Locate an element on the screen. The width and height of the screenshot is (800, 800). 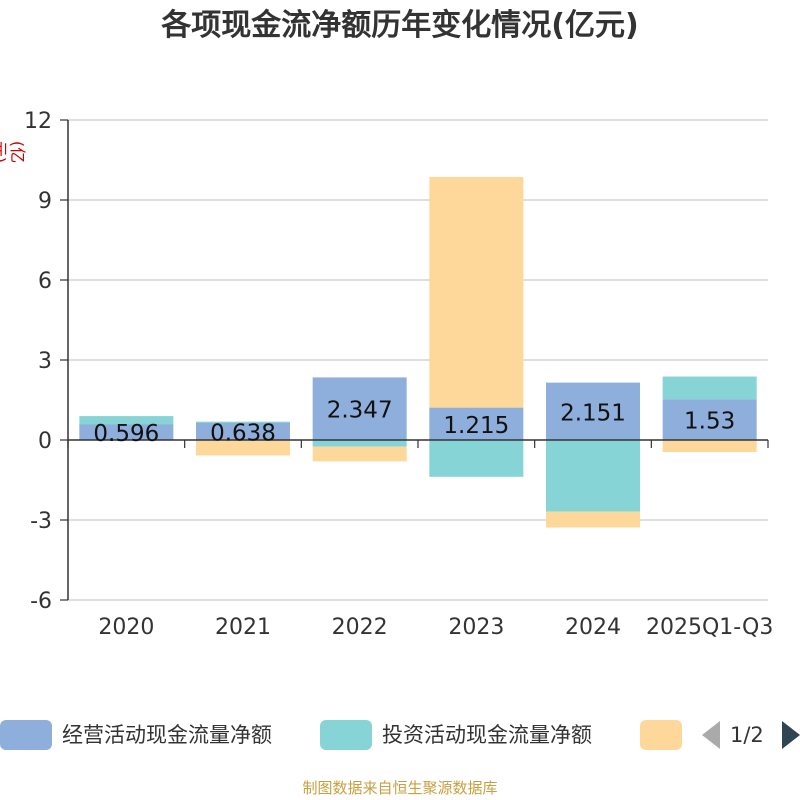
x-category-label: 2021 is located at coordinates (243, 627).